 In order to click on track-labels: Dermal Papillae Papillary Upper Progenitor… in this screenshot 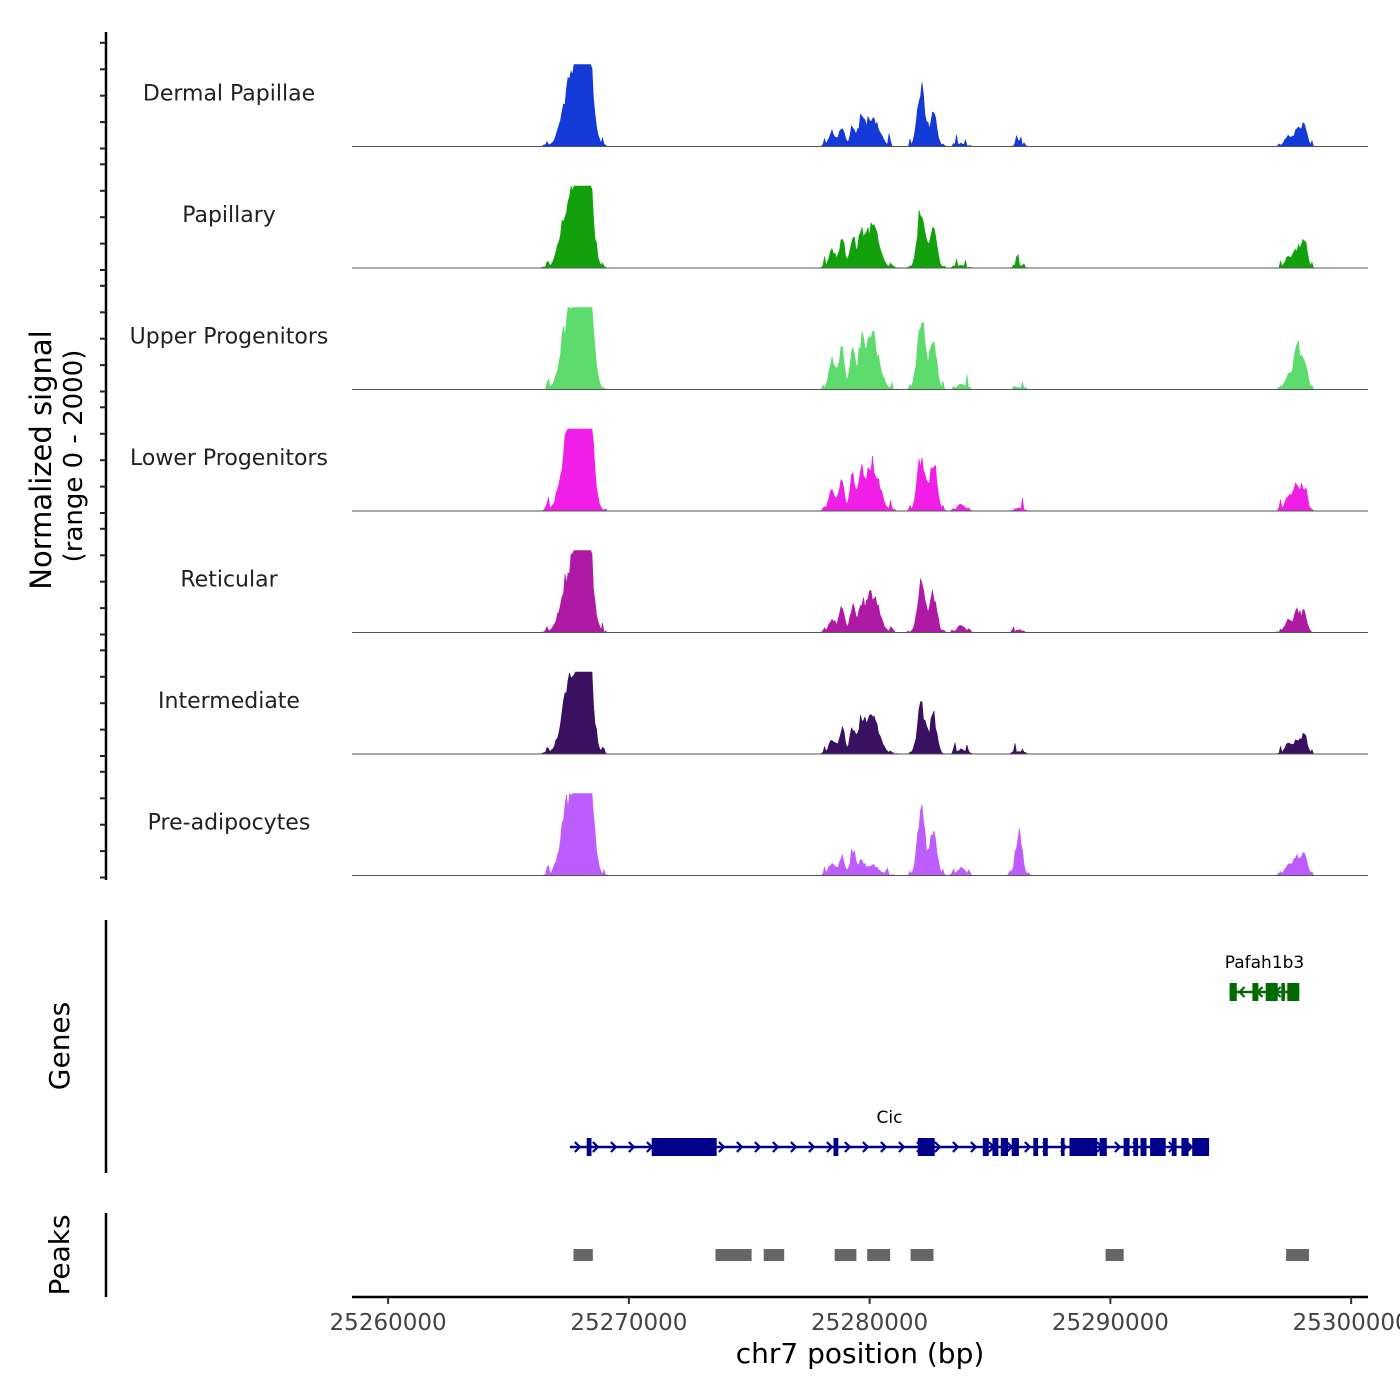, I will do `click(229, 459)`.